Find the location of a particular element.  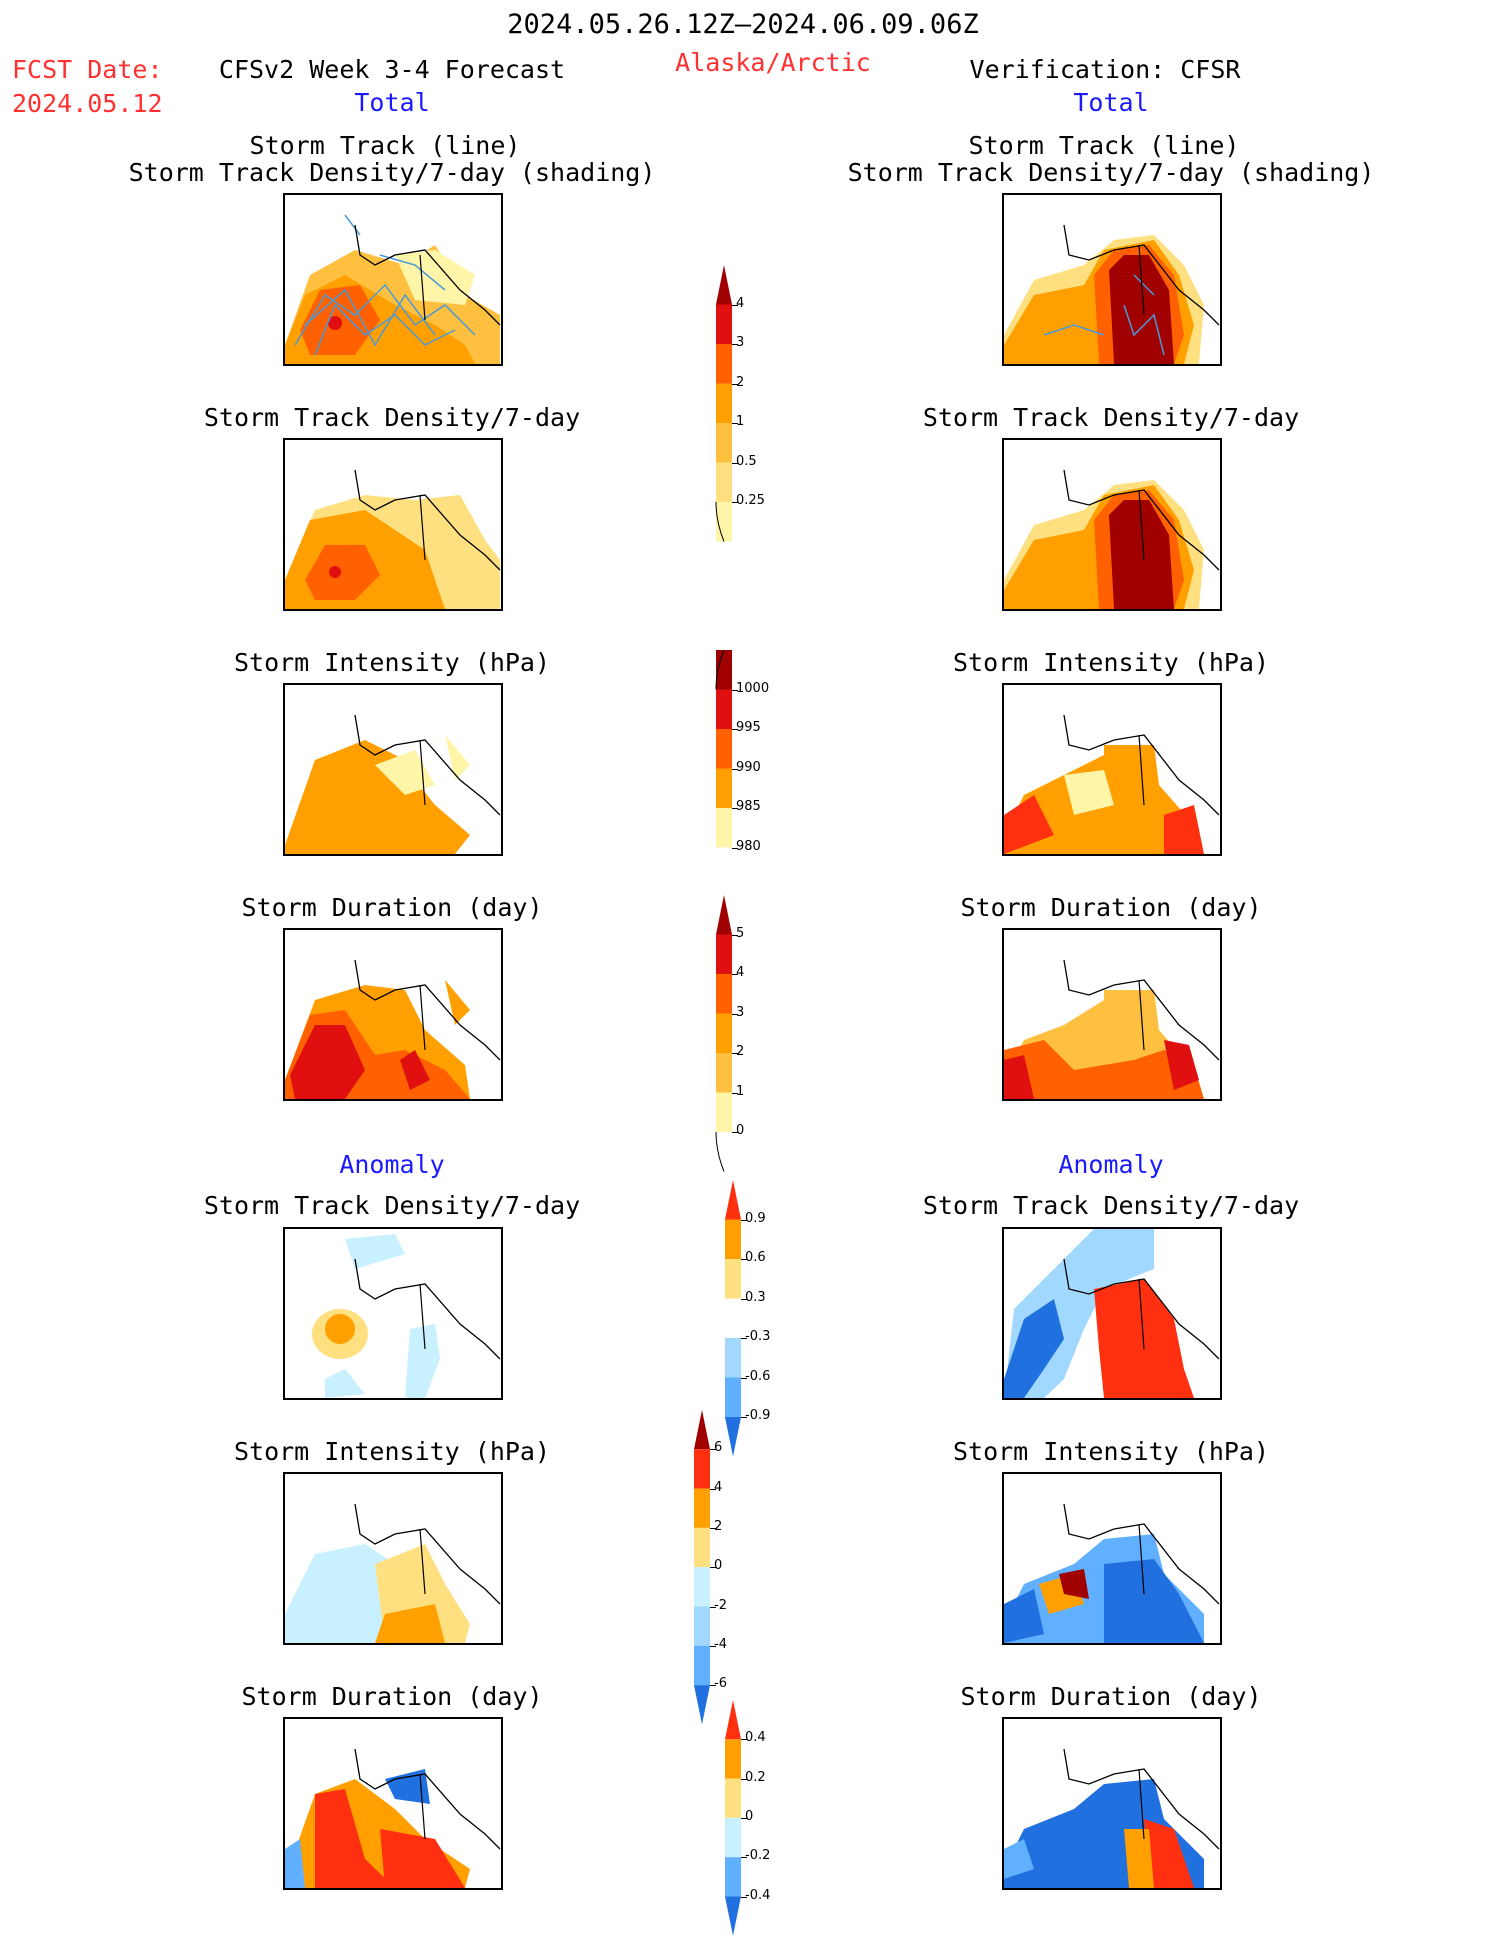

title-intensity-left: Storm Intensity (hPa) is located at coordinates (392, 662).